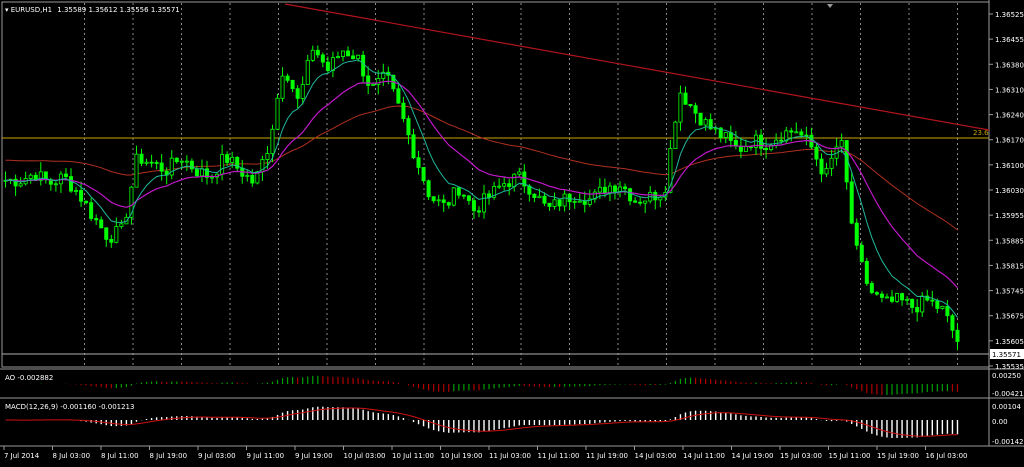  What do you see at coordinates (850, 456) in the screenshot?
I see `time-label: 15 Jul 11:00` at bounding box center [850, 456].